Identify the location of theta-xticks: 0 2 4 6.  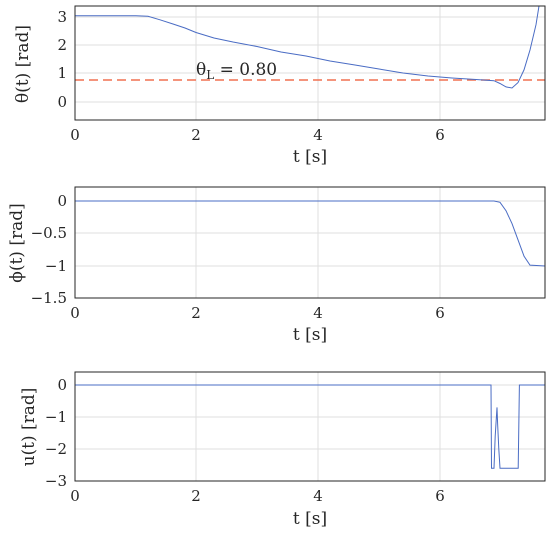
(257, 135).